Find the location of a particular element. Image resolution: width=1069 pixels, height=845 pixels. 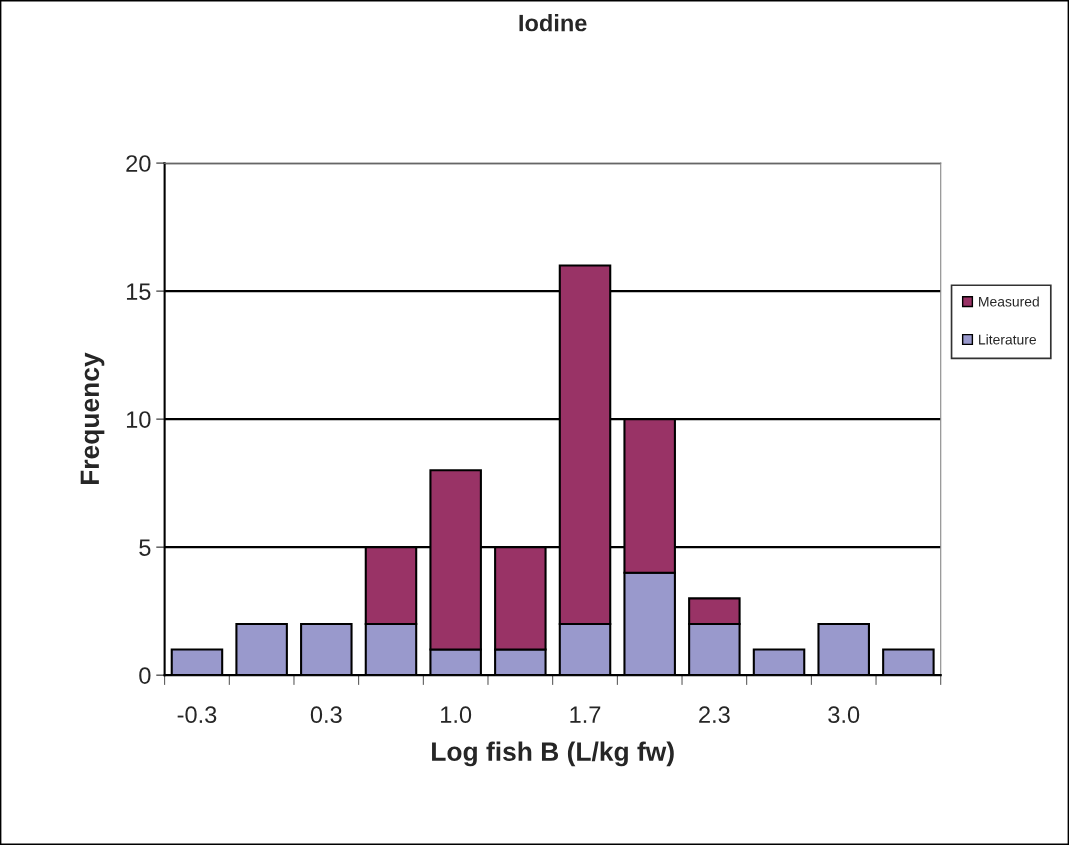

x-tick-label: 3.0 is located at coordinates (844, 715).